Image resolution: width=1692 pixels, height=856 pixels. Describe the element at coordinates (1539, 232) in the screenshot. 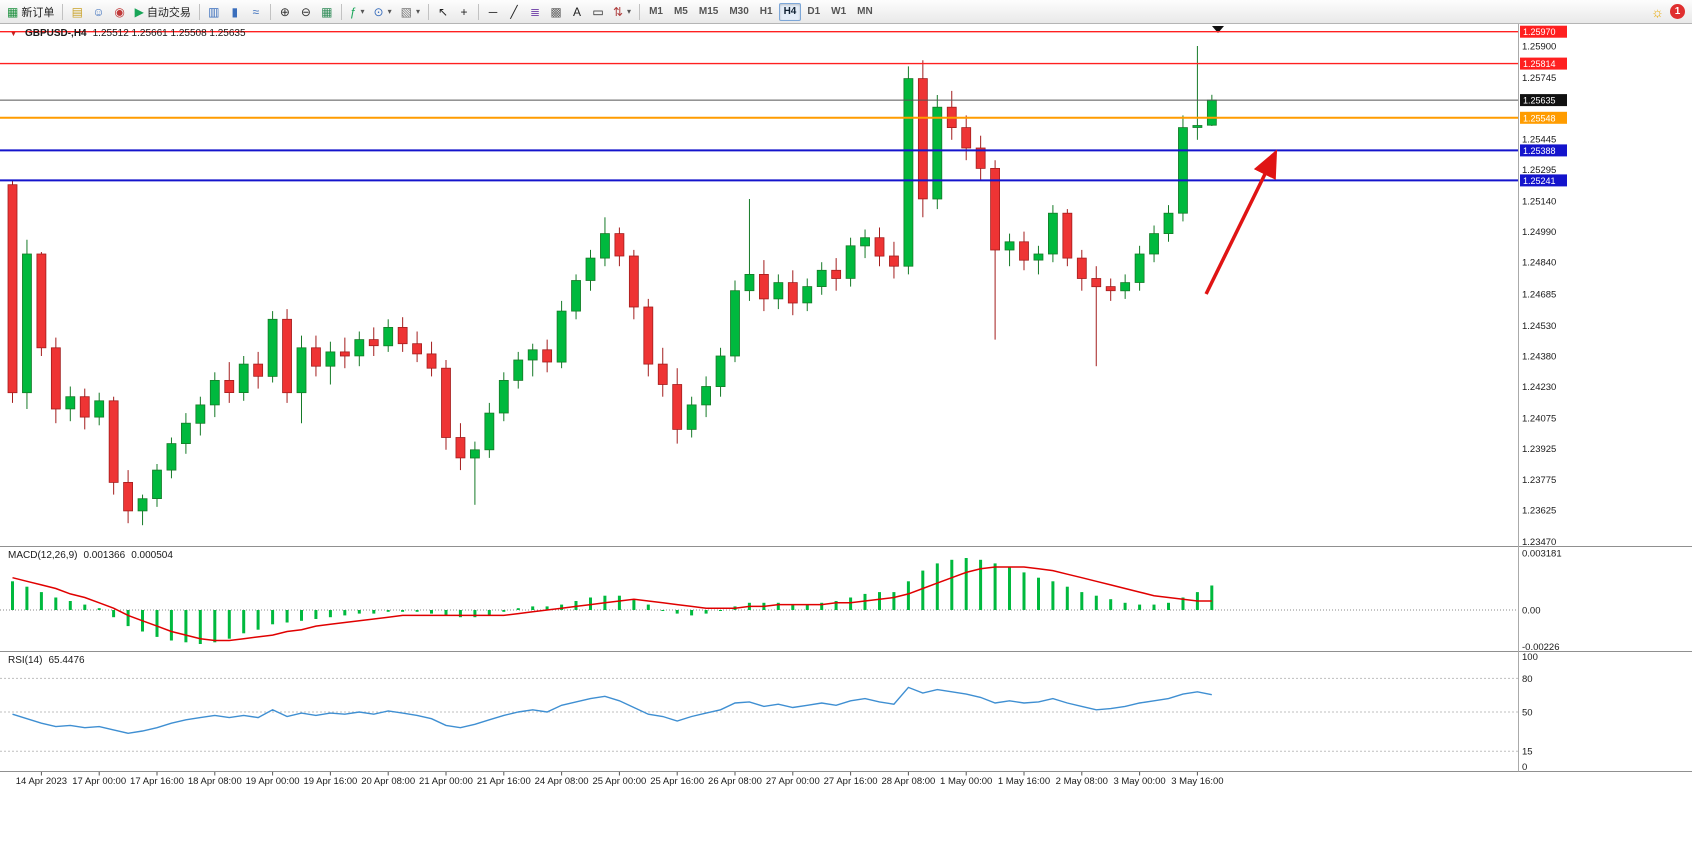

I see `price-axis-label: 1.24990` at that location.